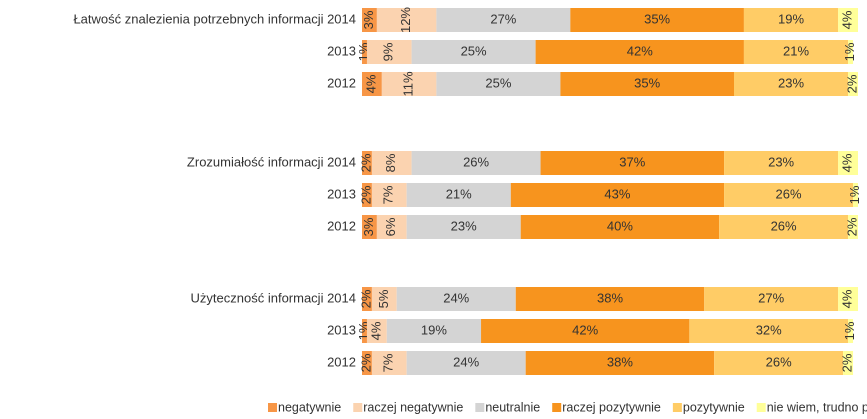  Describe the element at coordinates (273, 297) in the screenshot. I see `category-label: Użyteczność informacji 2014` at that location.